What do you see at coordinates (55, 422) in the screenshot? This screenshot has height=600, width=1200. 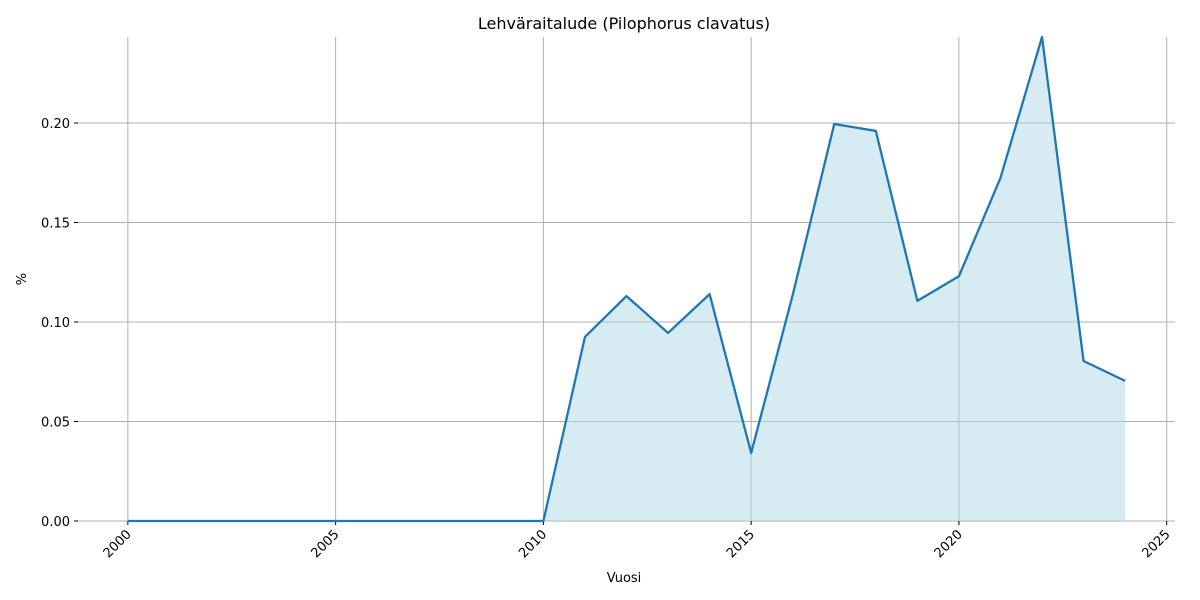 I see `y-tick-label: 0.05` at bounding box center [55, 422].